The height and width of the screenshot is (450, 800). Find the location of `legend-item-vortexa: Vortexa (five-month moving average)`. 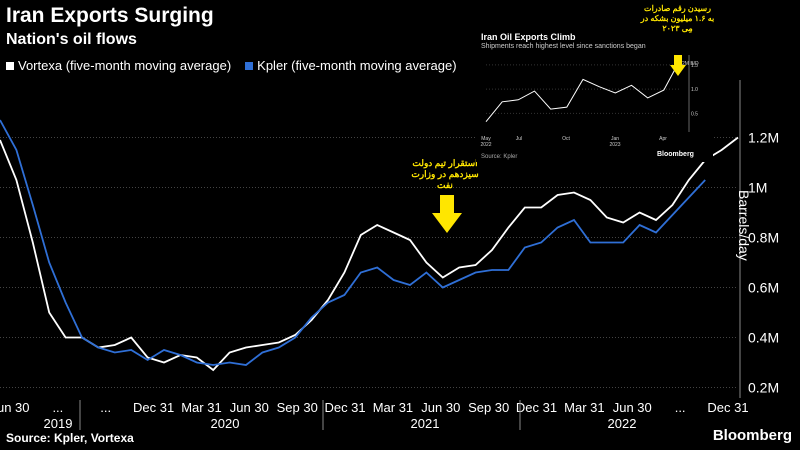

legend-item-vortexa: Vortexa (five-month moving average) is located at coordinates (118, 65).